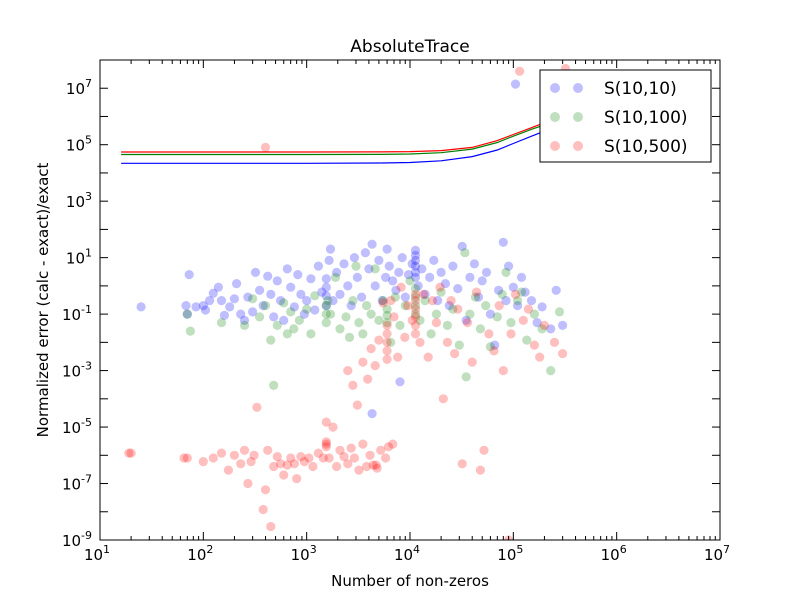 This screenshot has width=800, height=600. Describe the element at coordinates (77, 370) in the screenshot. I see `y-tick-label: 10⁻³` at that location.